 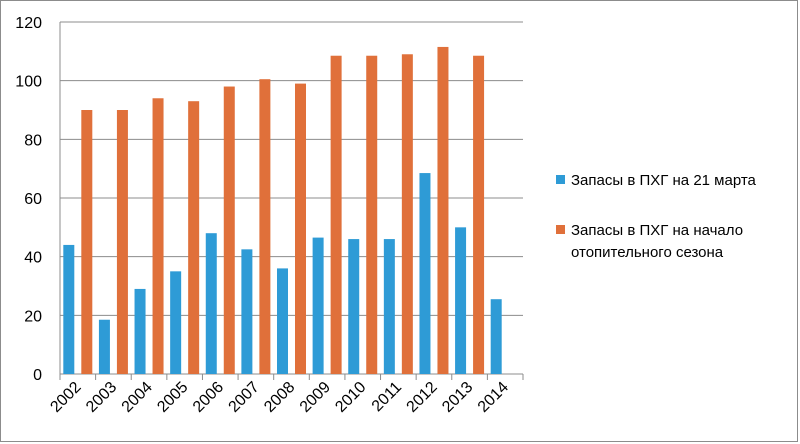 What do you see at coordinates (172, 397) in the screenshot?
I see `x-tick-label: 2005` at bounding box center [172, 397].